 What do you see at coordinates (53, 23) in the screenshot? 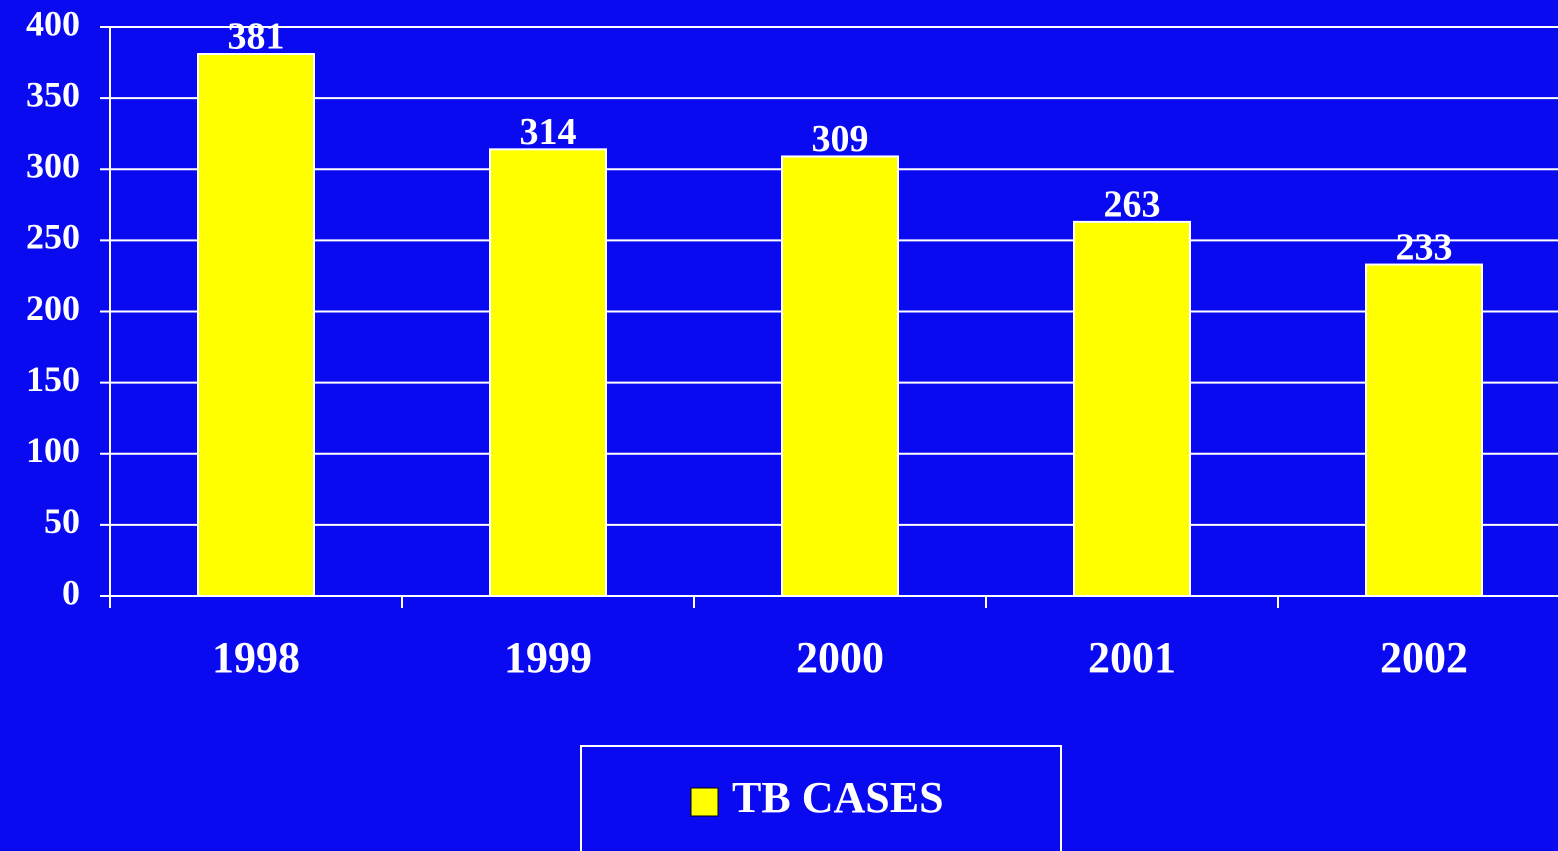
I see `y-tick-label: 400` at bounding box center [53, 23].